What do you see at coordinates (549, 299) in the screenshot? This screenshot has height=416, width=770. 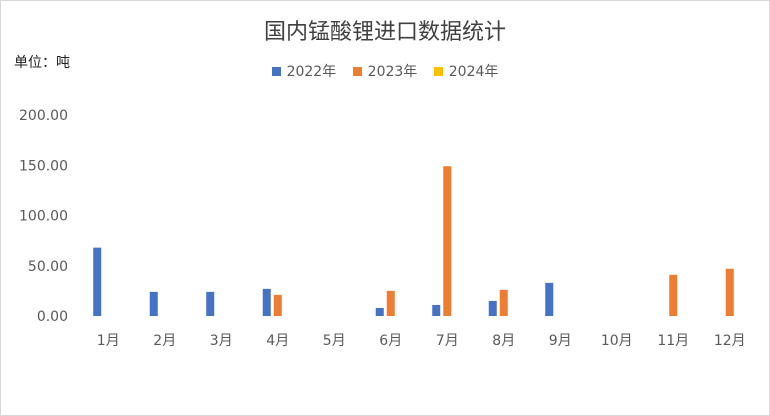 I see `bar-2022年-9月` at bounding box center [549, 299].